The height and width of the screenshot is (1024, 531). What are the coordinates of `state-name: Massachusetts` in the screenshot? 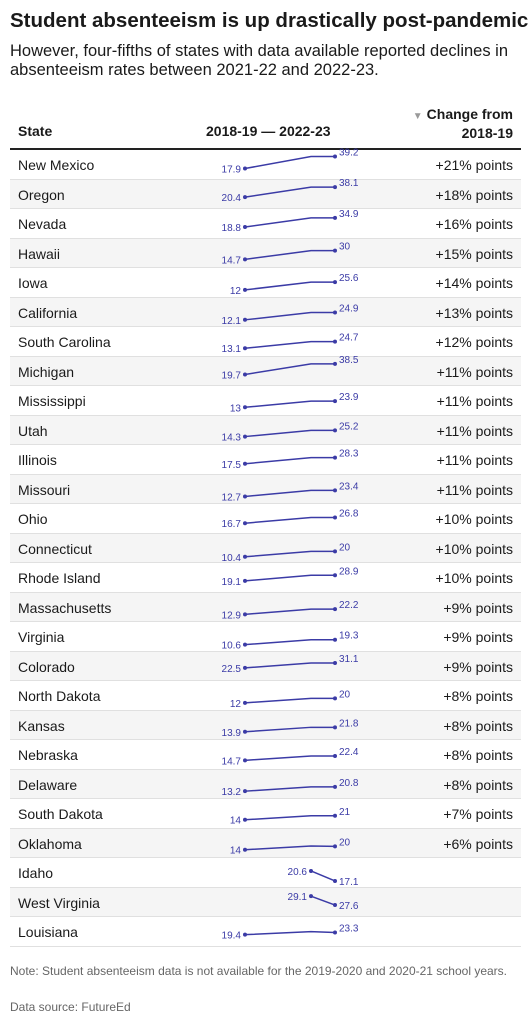 It's located at (65, 607).